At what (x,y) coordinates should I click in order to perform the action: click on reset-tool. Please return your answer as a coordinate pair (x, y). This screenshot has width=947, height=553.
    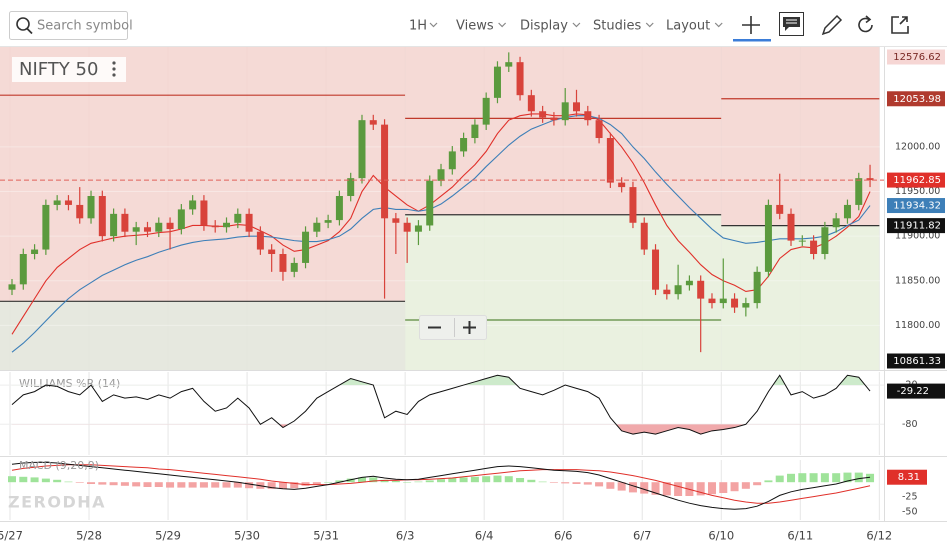
    Looking at the image, I should click on (865, 24).